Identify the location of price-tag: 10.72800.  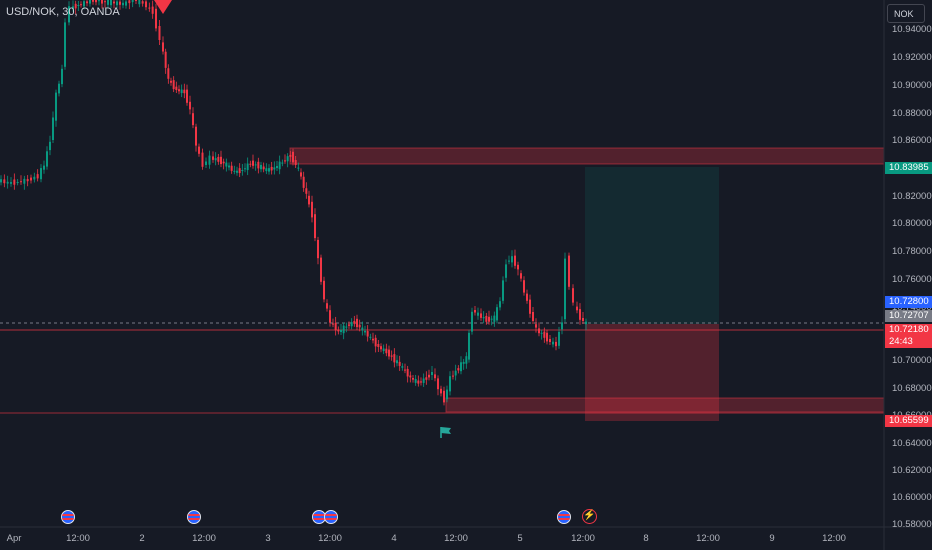
(908, 302).